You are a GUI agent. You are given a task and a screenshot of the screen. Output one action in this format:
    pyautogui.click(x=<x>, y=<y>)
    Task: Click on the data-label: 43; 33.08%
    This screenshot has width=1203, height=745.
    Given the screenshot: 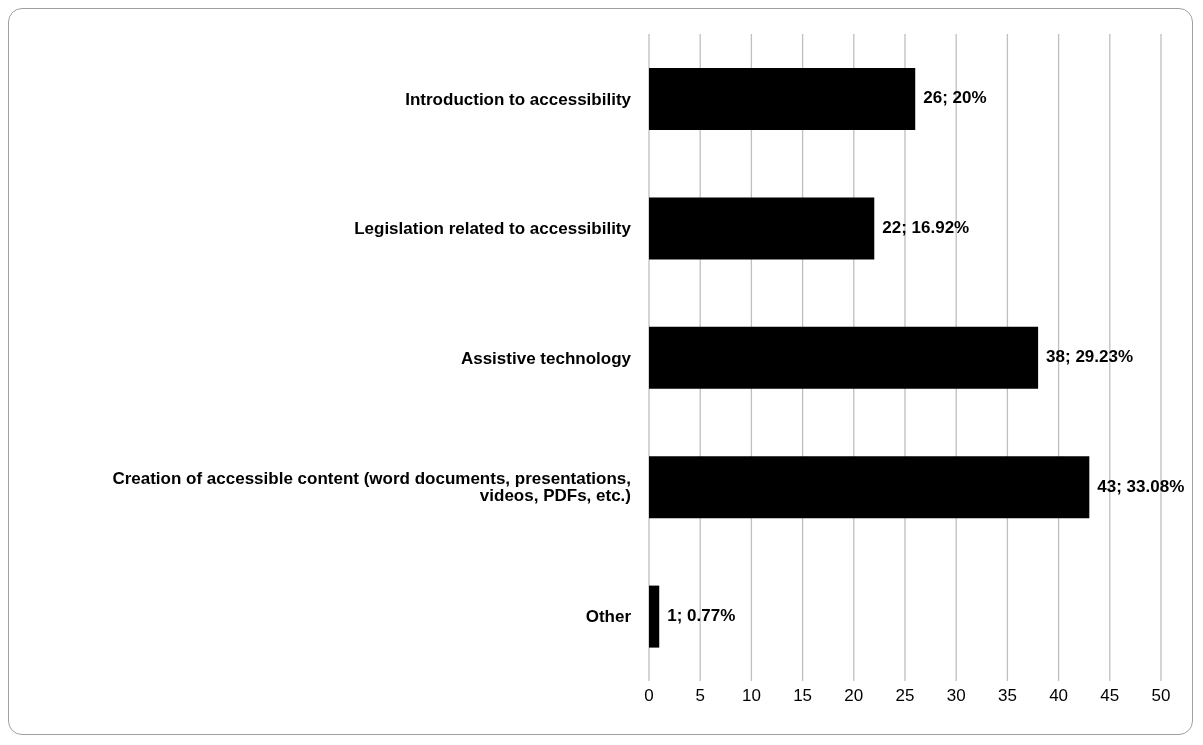 What is the action you would take?
    pyautogui.click(x=1141, y=486)
    